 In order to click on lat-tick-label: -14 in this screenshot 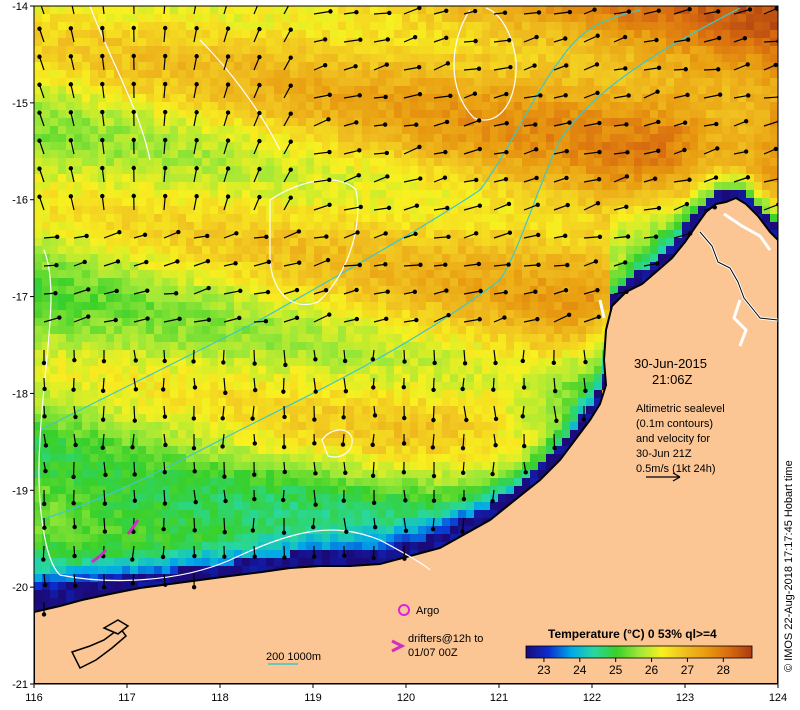, I will do `click(20, 7)`.